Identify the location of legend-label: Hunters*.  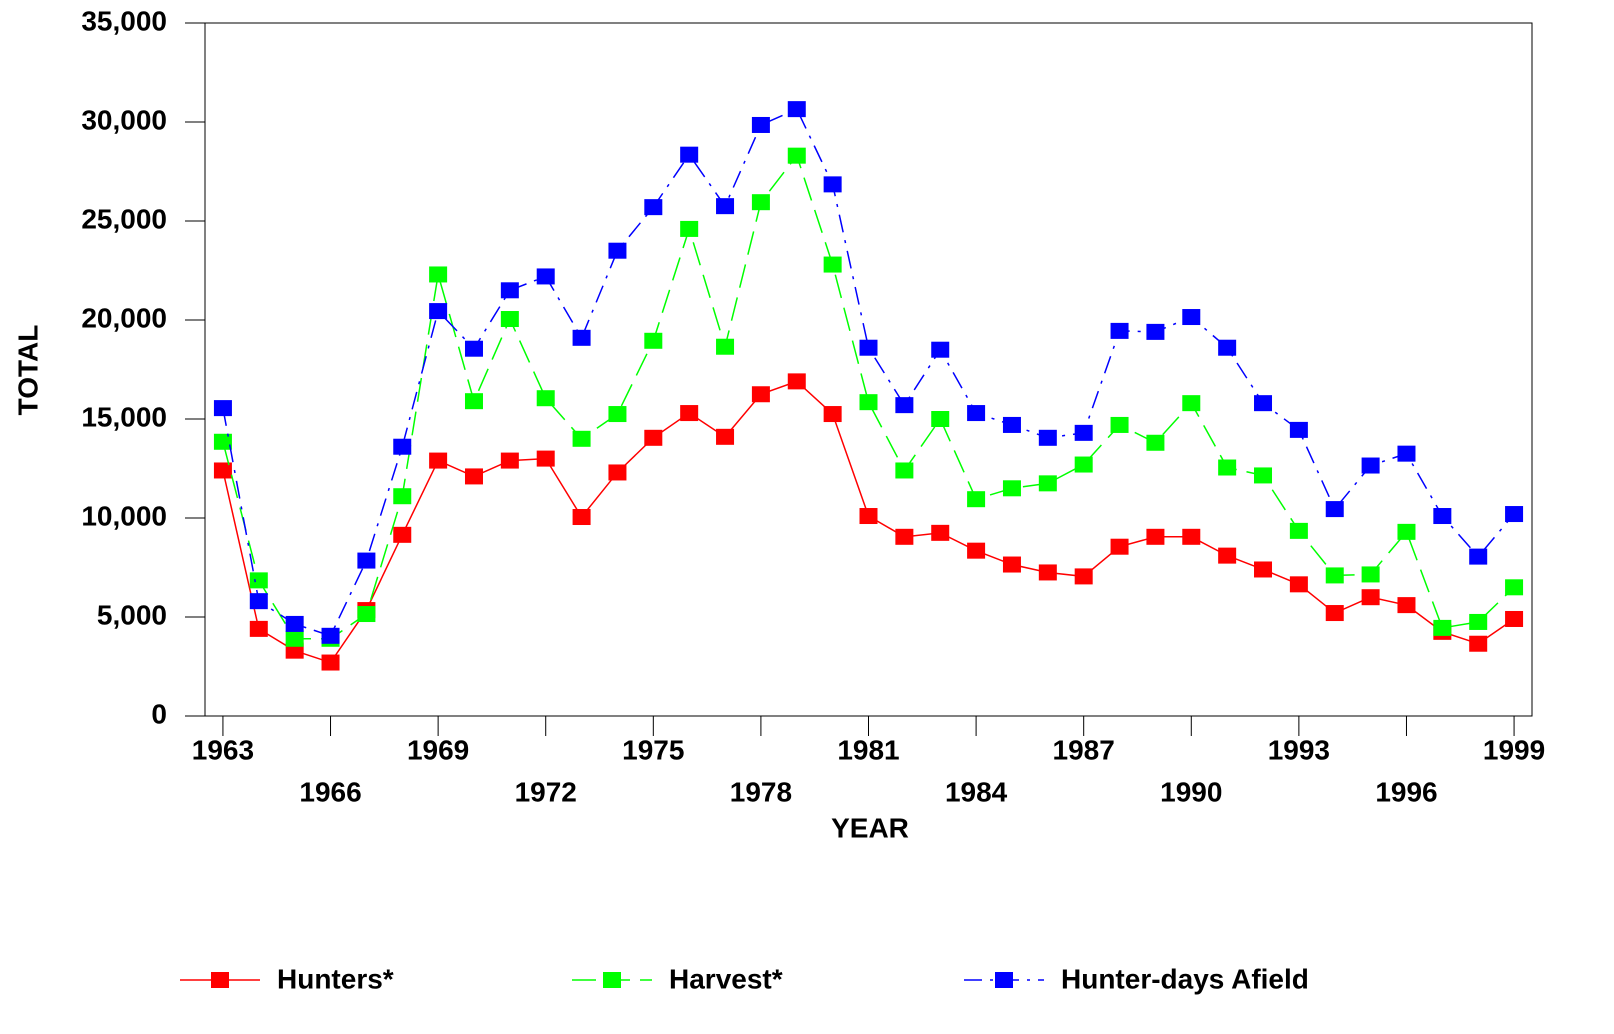
(335, 978).